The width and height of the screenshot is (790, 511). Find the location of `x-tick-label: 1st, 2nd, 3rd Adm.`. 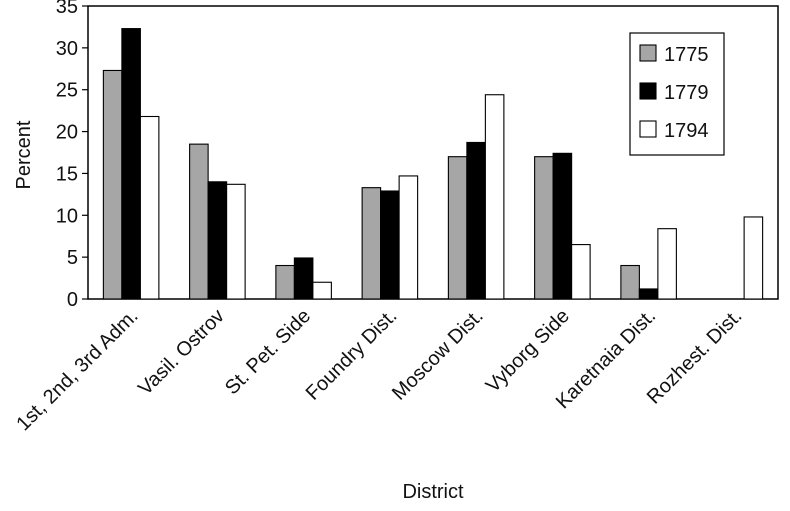

x-tick-label: 1st, 2nd, 3rd Adm. is located at coordinates (77, 370).